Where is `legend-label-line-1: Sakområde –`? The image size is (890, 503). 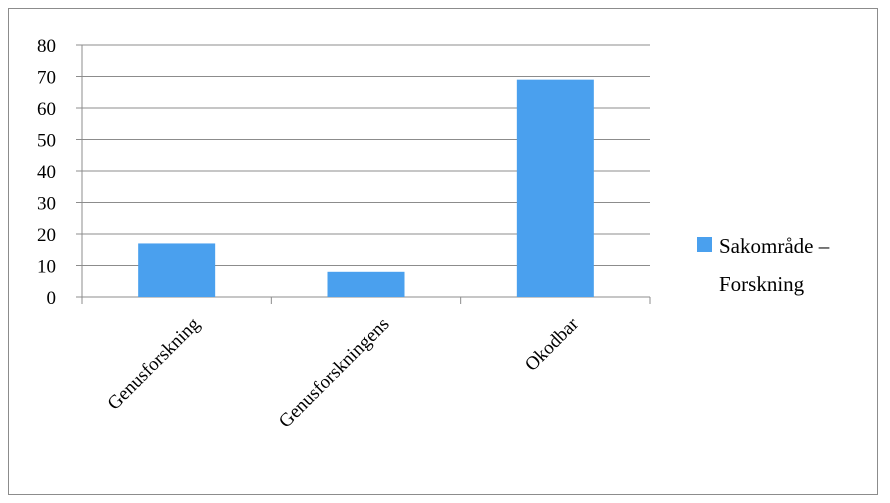 legend-label-line-1: Sakområde – is located at coordinates (774, 246).